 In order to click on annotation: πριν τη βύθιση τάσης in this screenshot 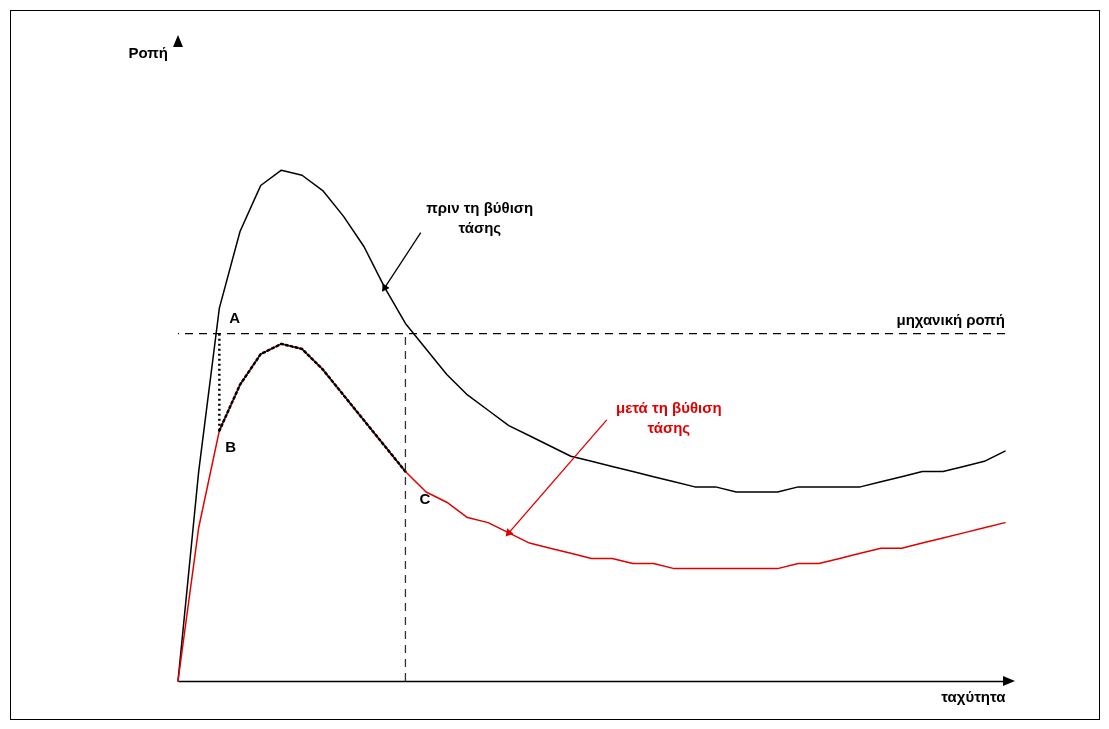, I will do `click(480, 217)`.